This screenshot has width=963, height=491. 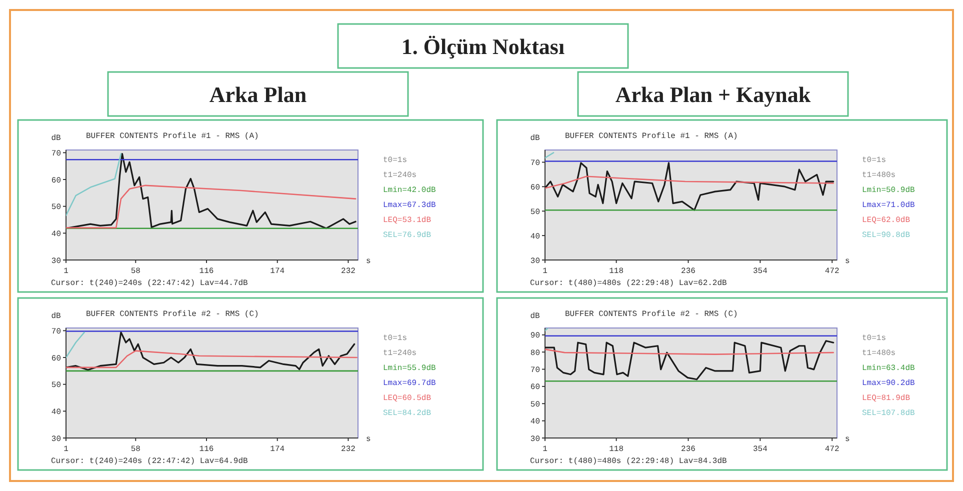 What do you see at coordinates (409, 383) in the screenshot?
I see `text: Lmax=69.7dB` at bounding box center [409, 383].